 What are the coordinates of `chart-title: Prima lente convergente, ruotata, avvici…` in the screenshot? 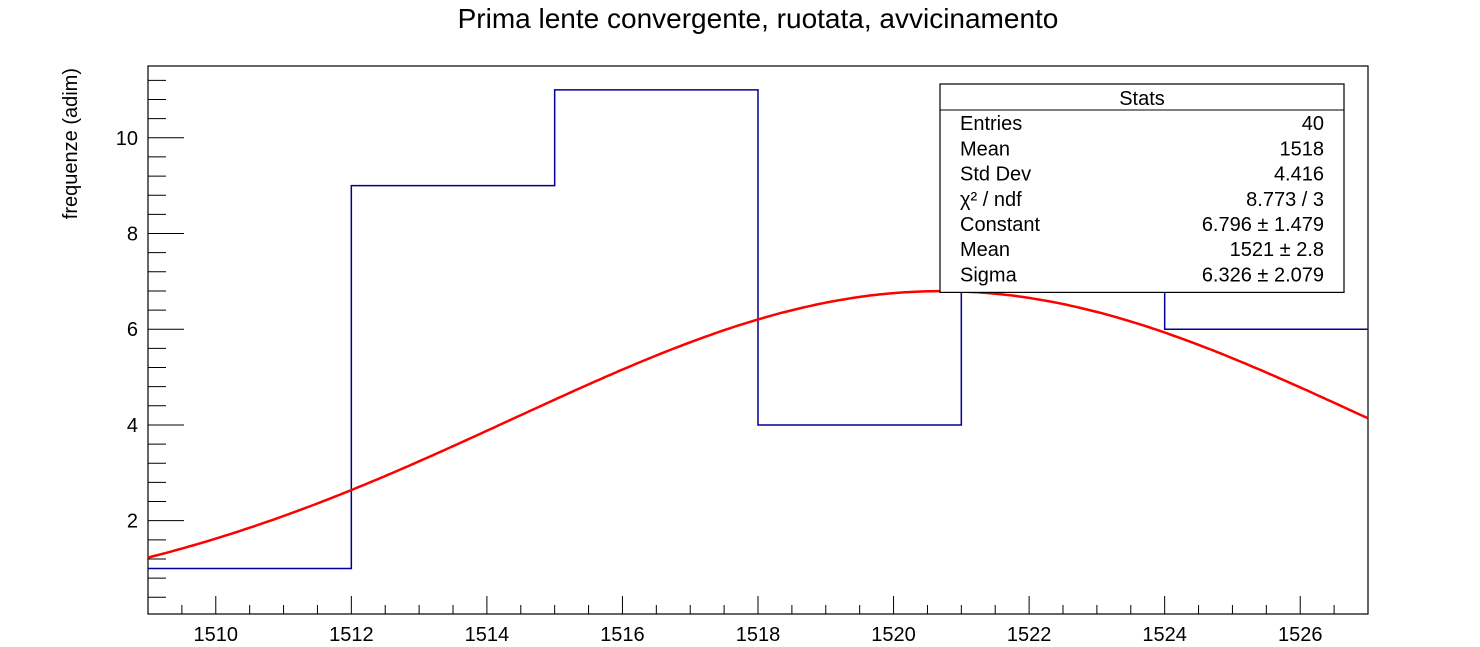 It's located at (758, 18).